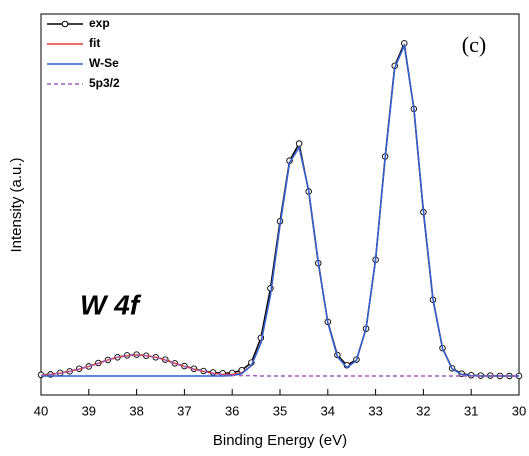  What do you see at coordinates (111, 304) in the screenshot?
I see `peak-label: W 4f` at bounding box center [111, 304].